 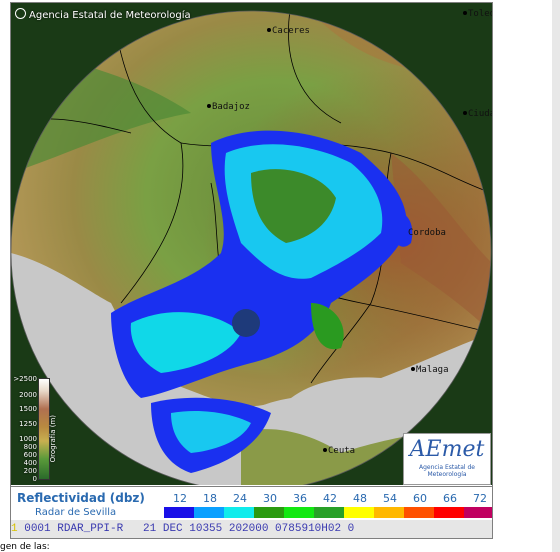 I want to click on orography-axis-label: Orografía (m), so click(x=53, y=439).